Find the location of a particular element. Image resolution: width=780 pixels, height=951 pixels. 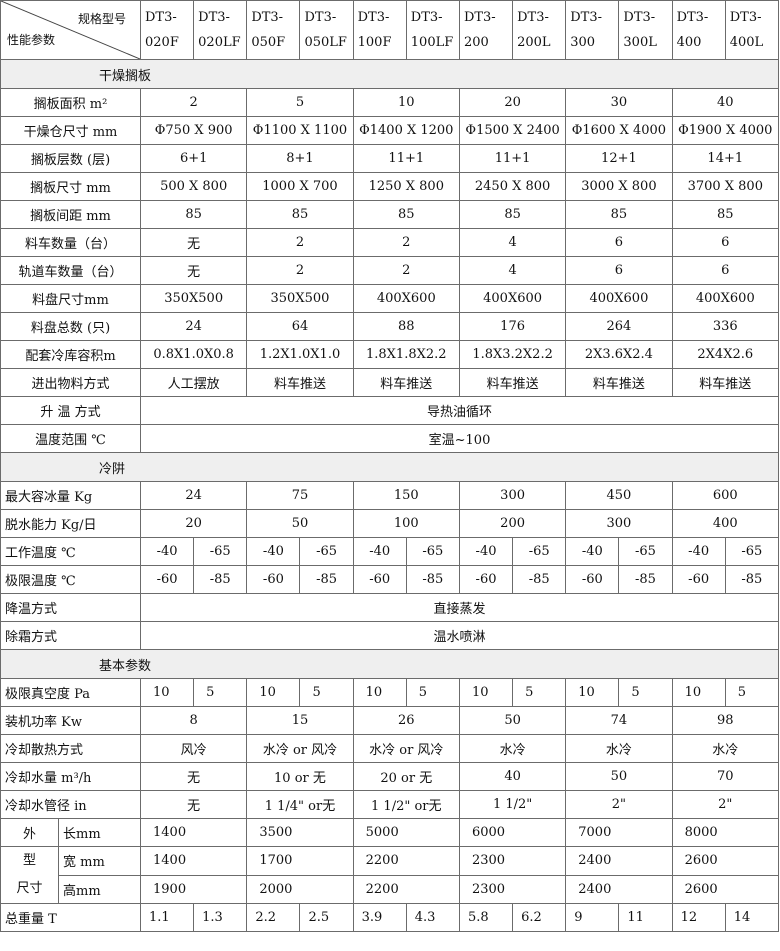

table-row: 料盘总数 (只) 24 64 88 176 264 336 is located at coordinates (390, 326).